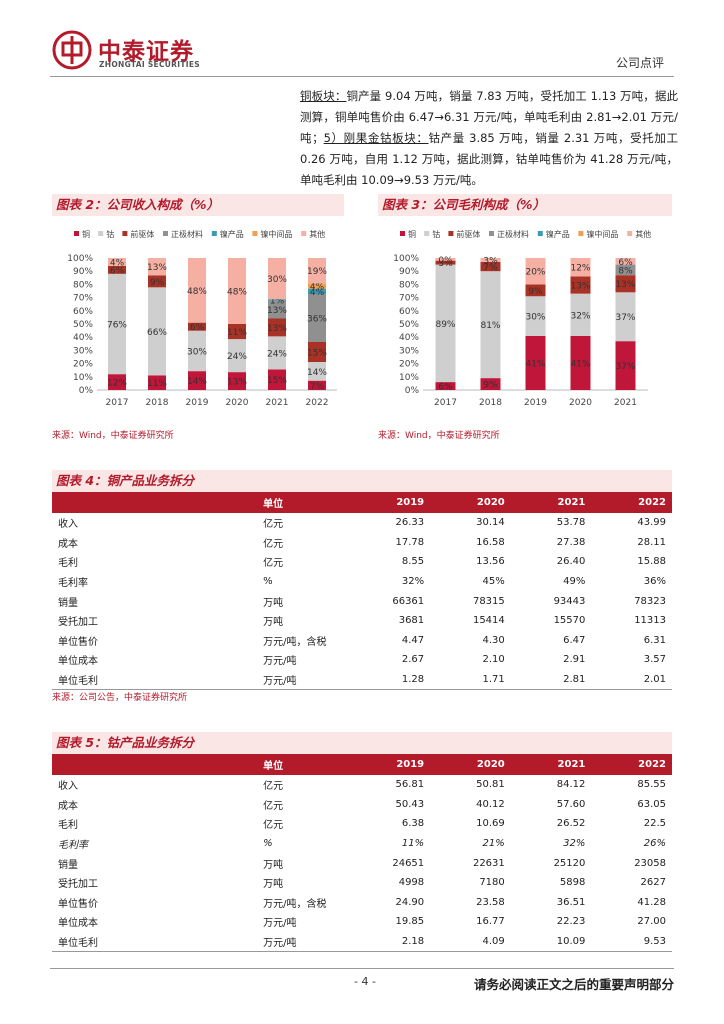 The width and height of the screenshot is (724, 1024). What do you see at coordinates (488, 863) in the screenshot?
I see `table-cell: 22631` at bounding box center [488, 863].